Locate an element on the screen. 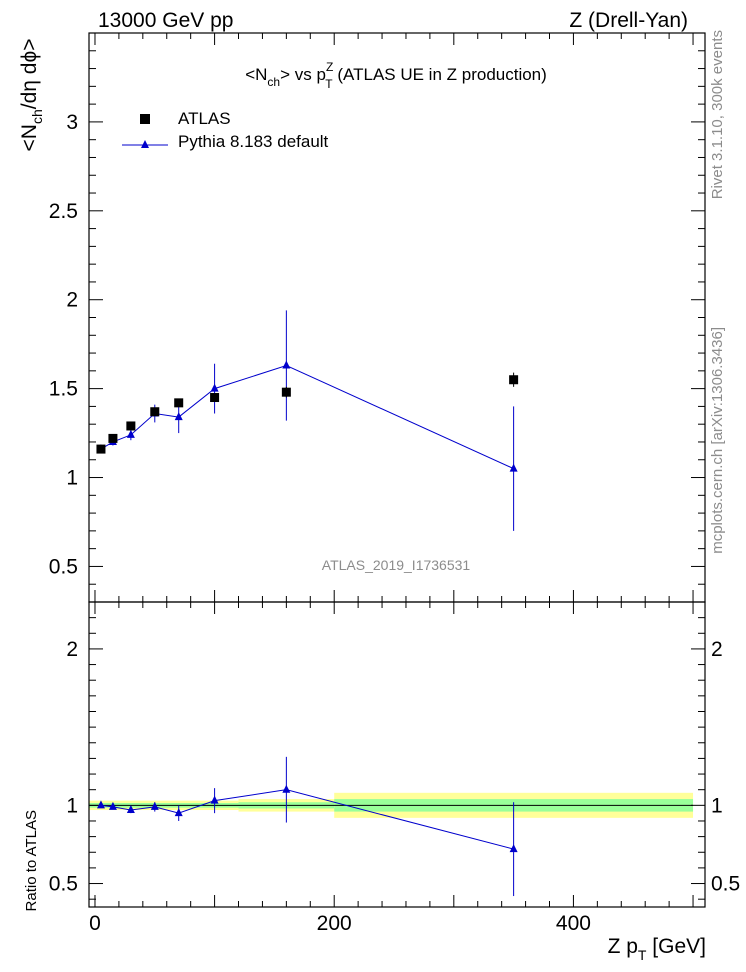  title-var-sup: Z is located at coordinates (329, 67).